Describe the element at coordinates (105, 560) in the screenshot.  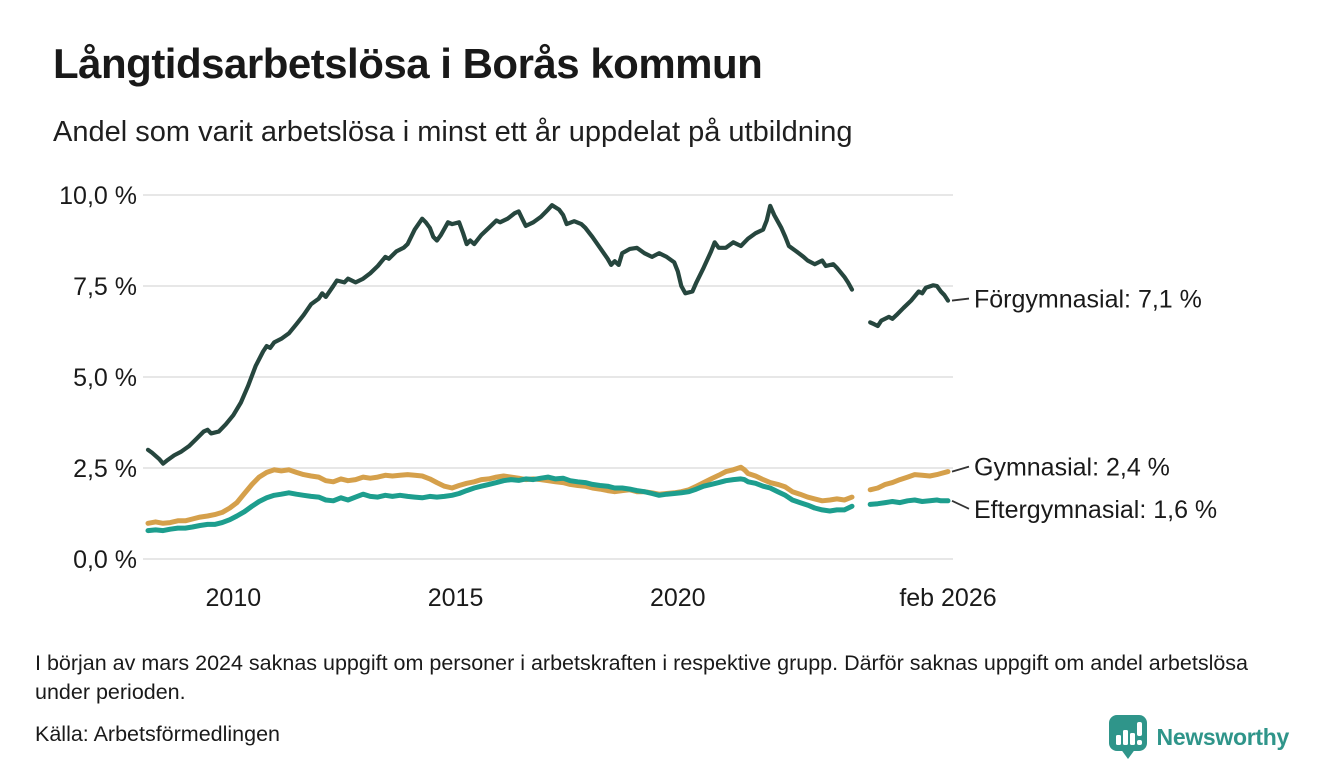
I see `y-tick-label: 0,0 %` at that location.